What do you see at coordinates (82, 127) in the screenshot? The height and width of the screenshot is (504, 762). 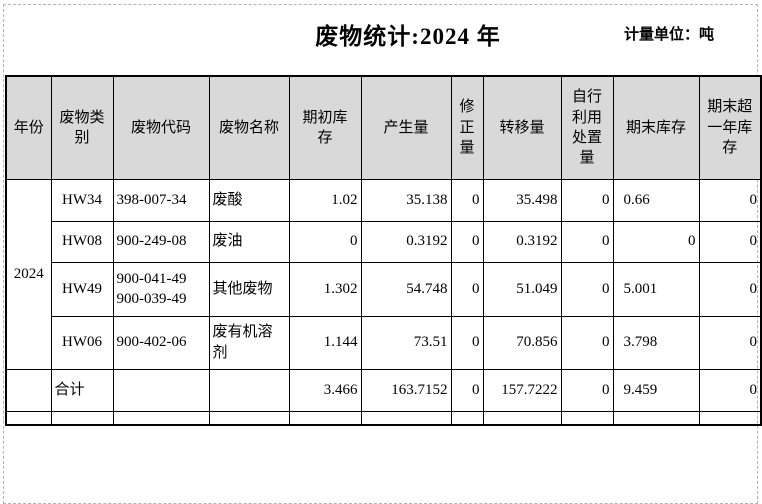 I see `header-waste-category: 废物类别` at bounding box center [82, 127].